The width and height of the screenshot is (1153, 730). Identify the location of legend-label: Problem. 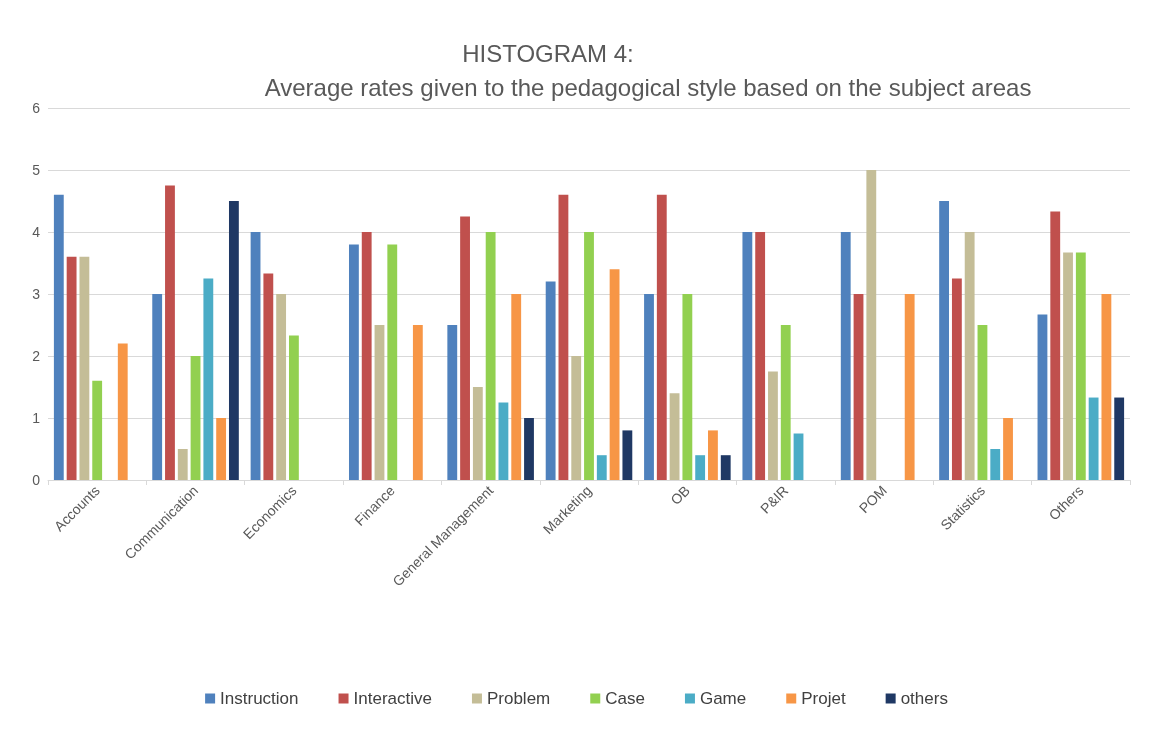
(518, 698).